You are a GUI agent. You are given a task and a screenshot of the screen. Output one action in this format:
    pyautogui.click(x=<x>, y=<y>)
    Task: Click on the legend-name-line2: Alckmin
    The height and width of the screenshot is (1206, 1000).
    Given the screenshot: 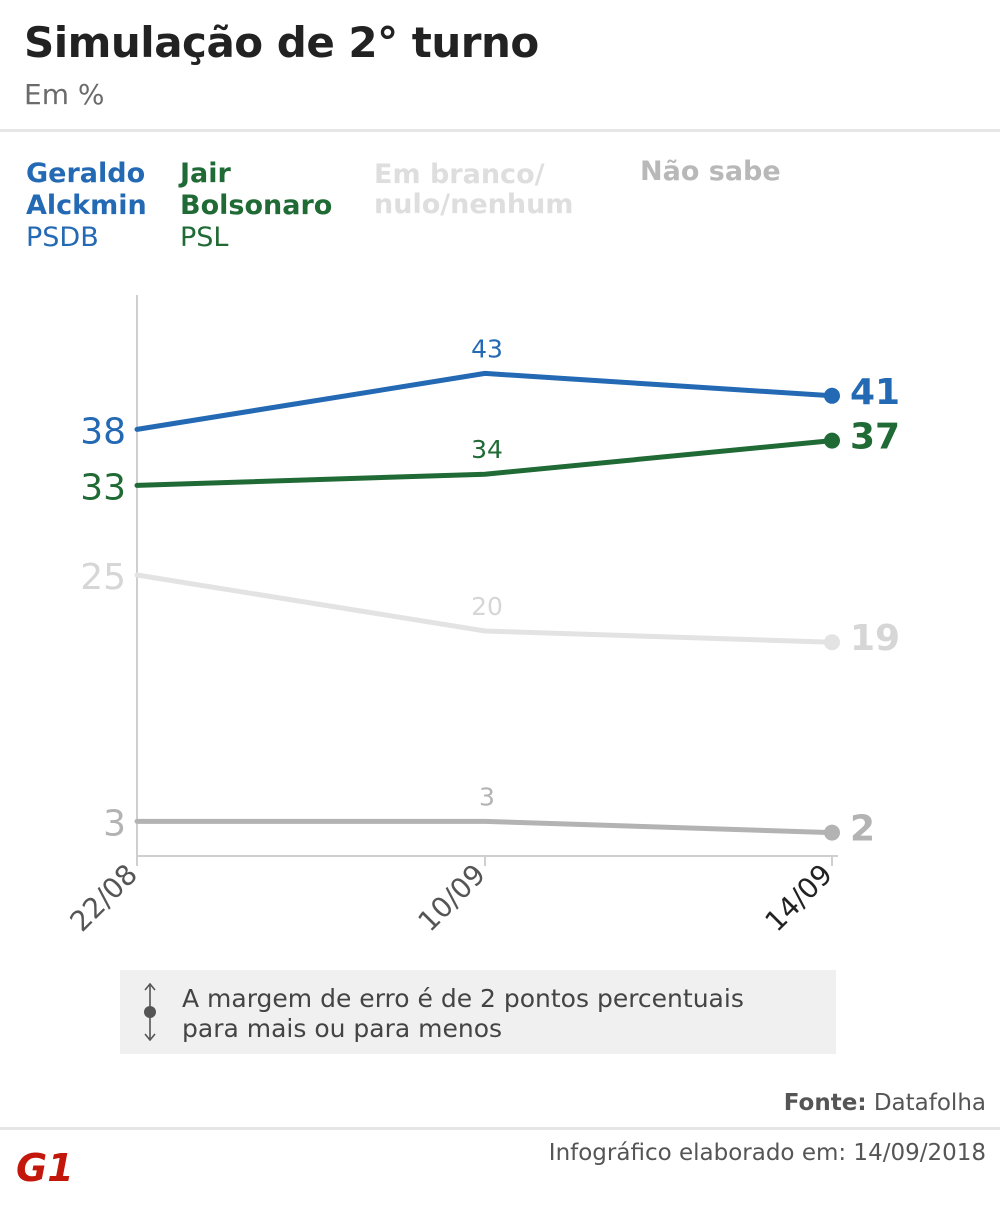 What is the action you would take?
    pyautogui.click(x=86, y=205)
    